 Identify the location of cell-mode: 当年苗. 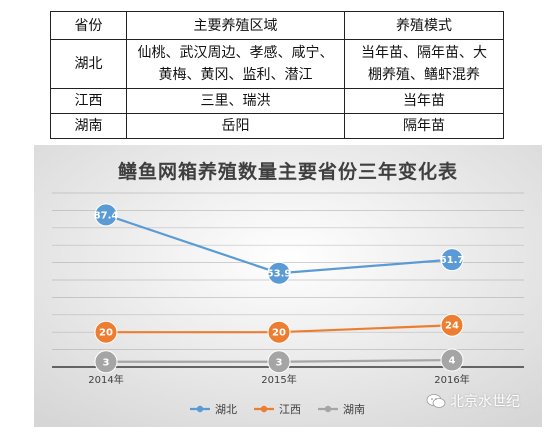
(424, 101).